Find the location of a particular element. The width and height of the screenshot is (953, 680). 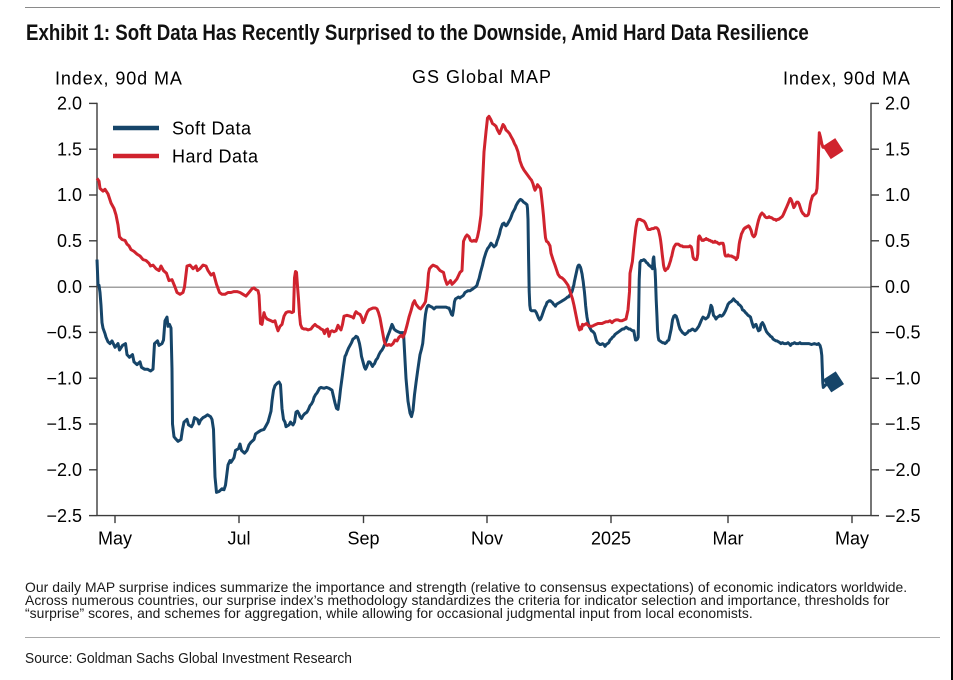

svg-text: Hard Data is located at coordinates (215, 157).